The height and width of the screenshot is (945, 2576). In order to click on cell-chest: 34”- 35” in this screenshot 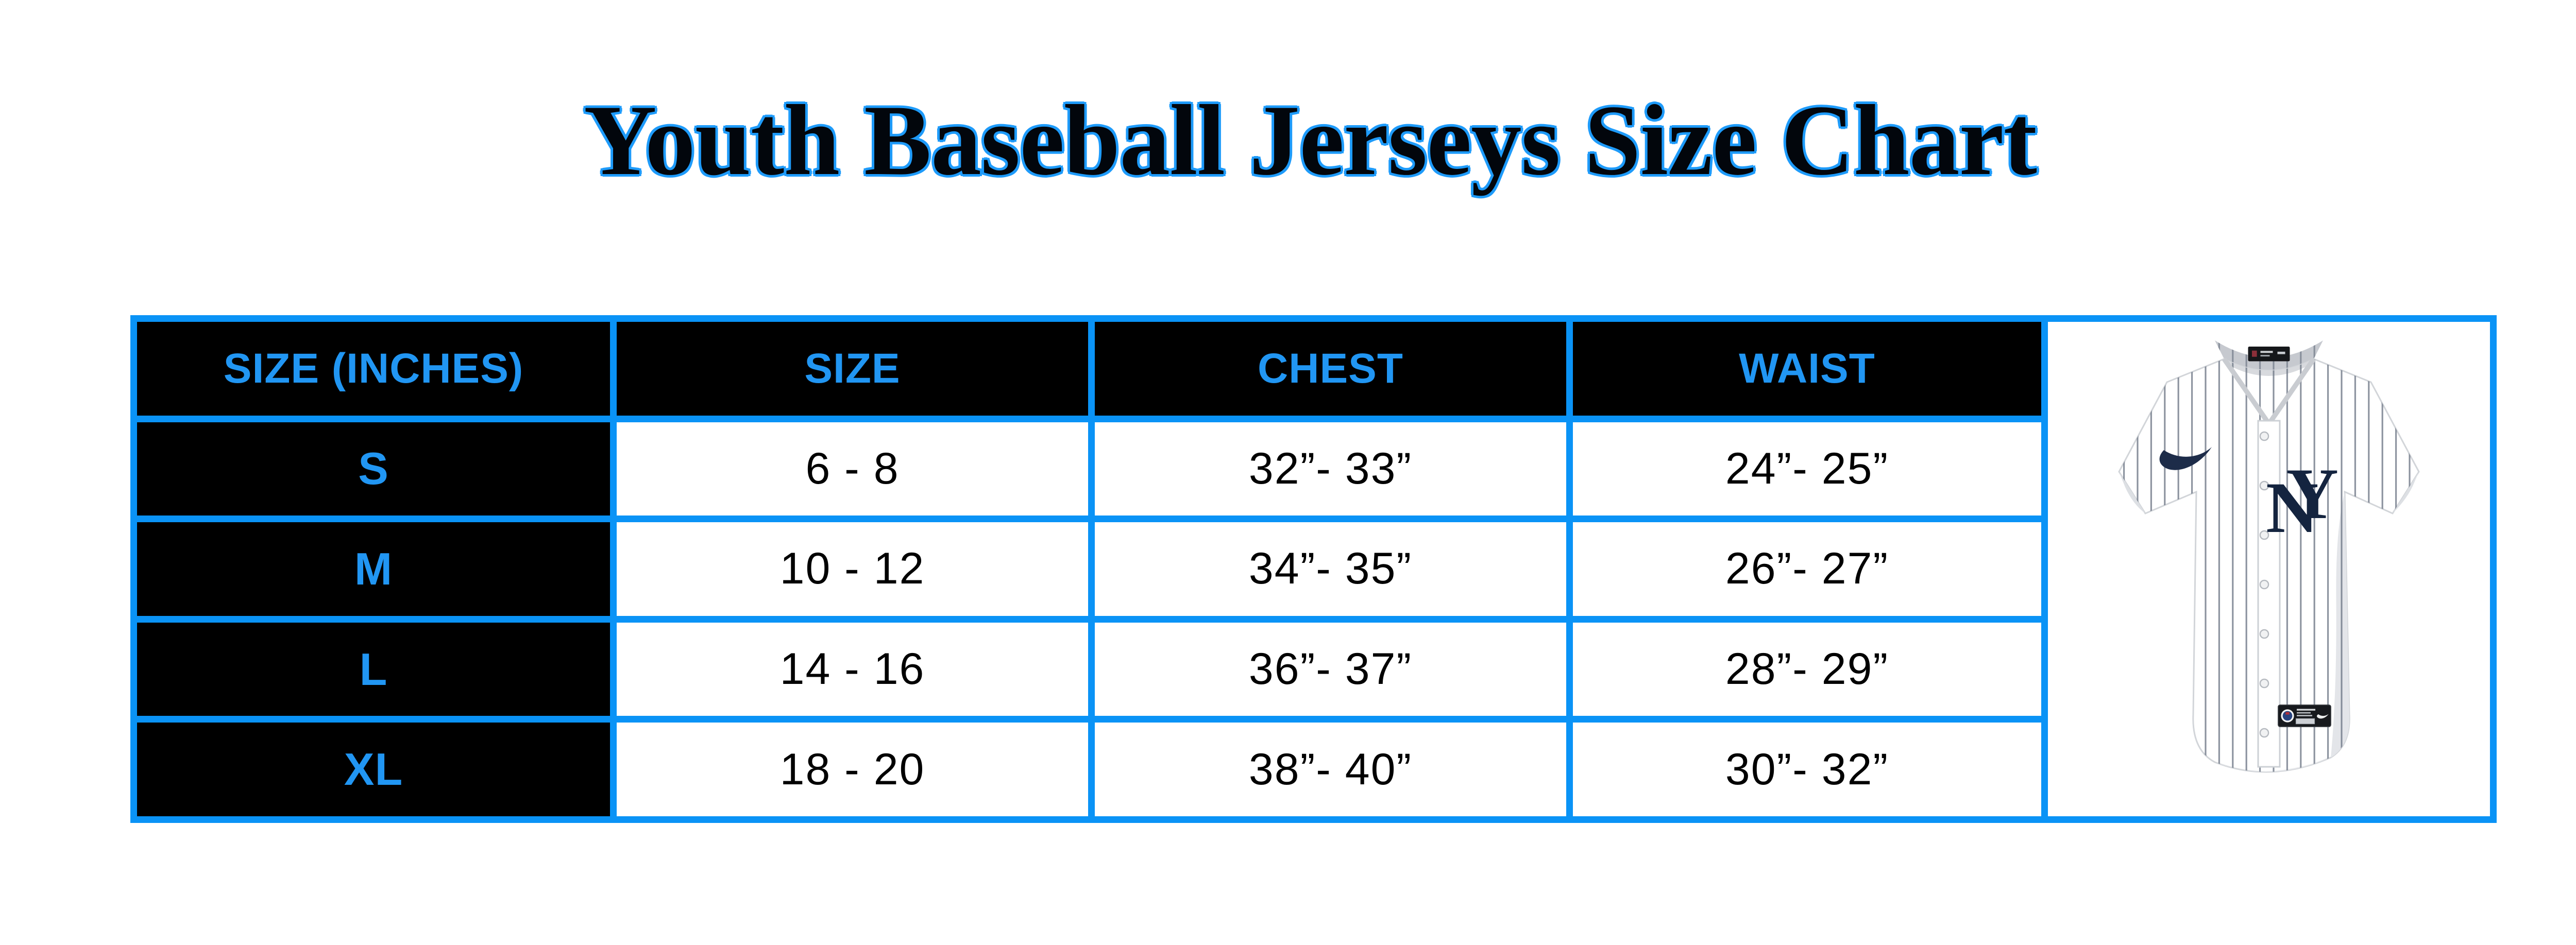, I will do `click(1330, 570)`.